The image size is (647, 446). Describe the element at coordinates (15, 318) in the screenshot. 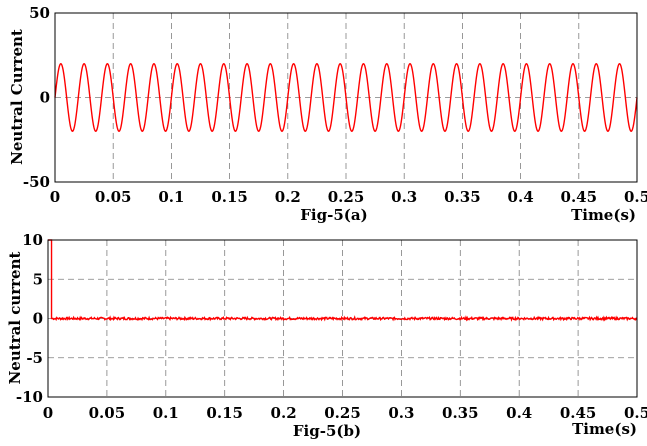

I see `y-axis-label-b: Neutral current` at that location.